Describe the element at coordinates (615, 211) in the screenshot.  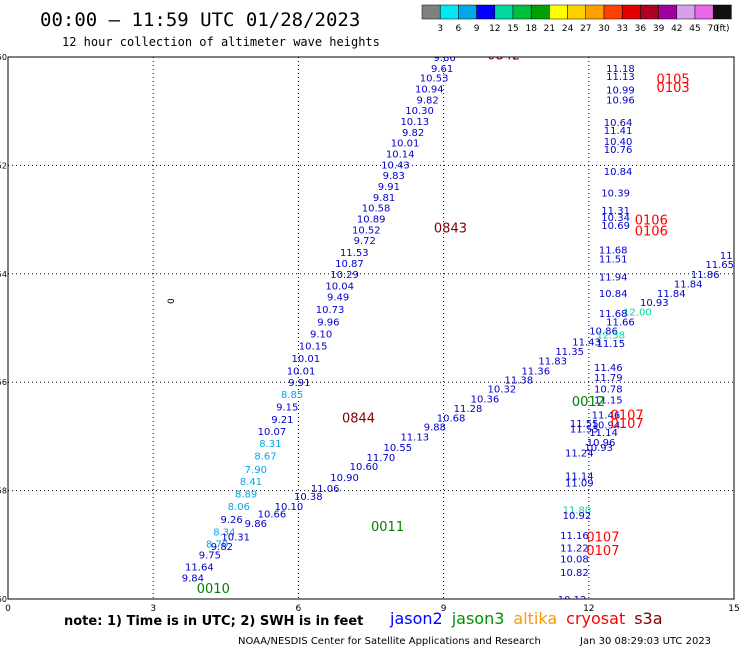
I see `wave-height-label: 11.31` at that location.